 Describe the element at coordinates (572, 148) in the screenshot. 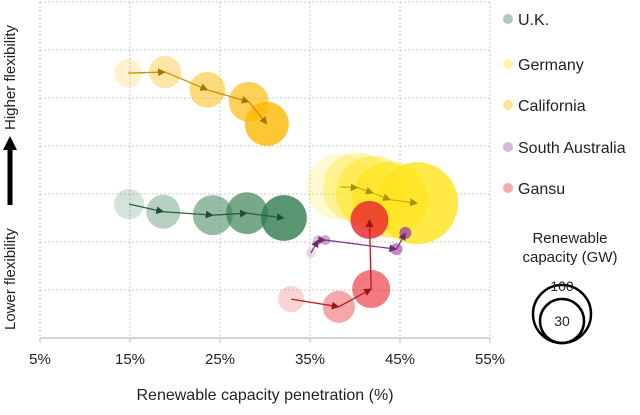

I see `legend-label: South Australia` at that location.